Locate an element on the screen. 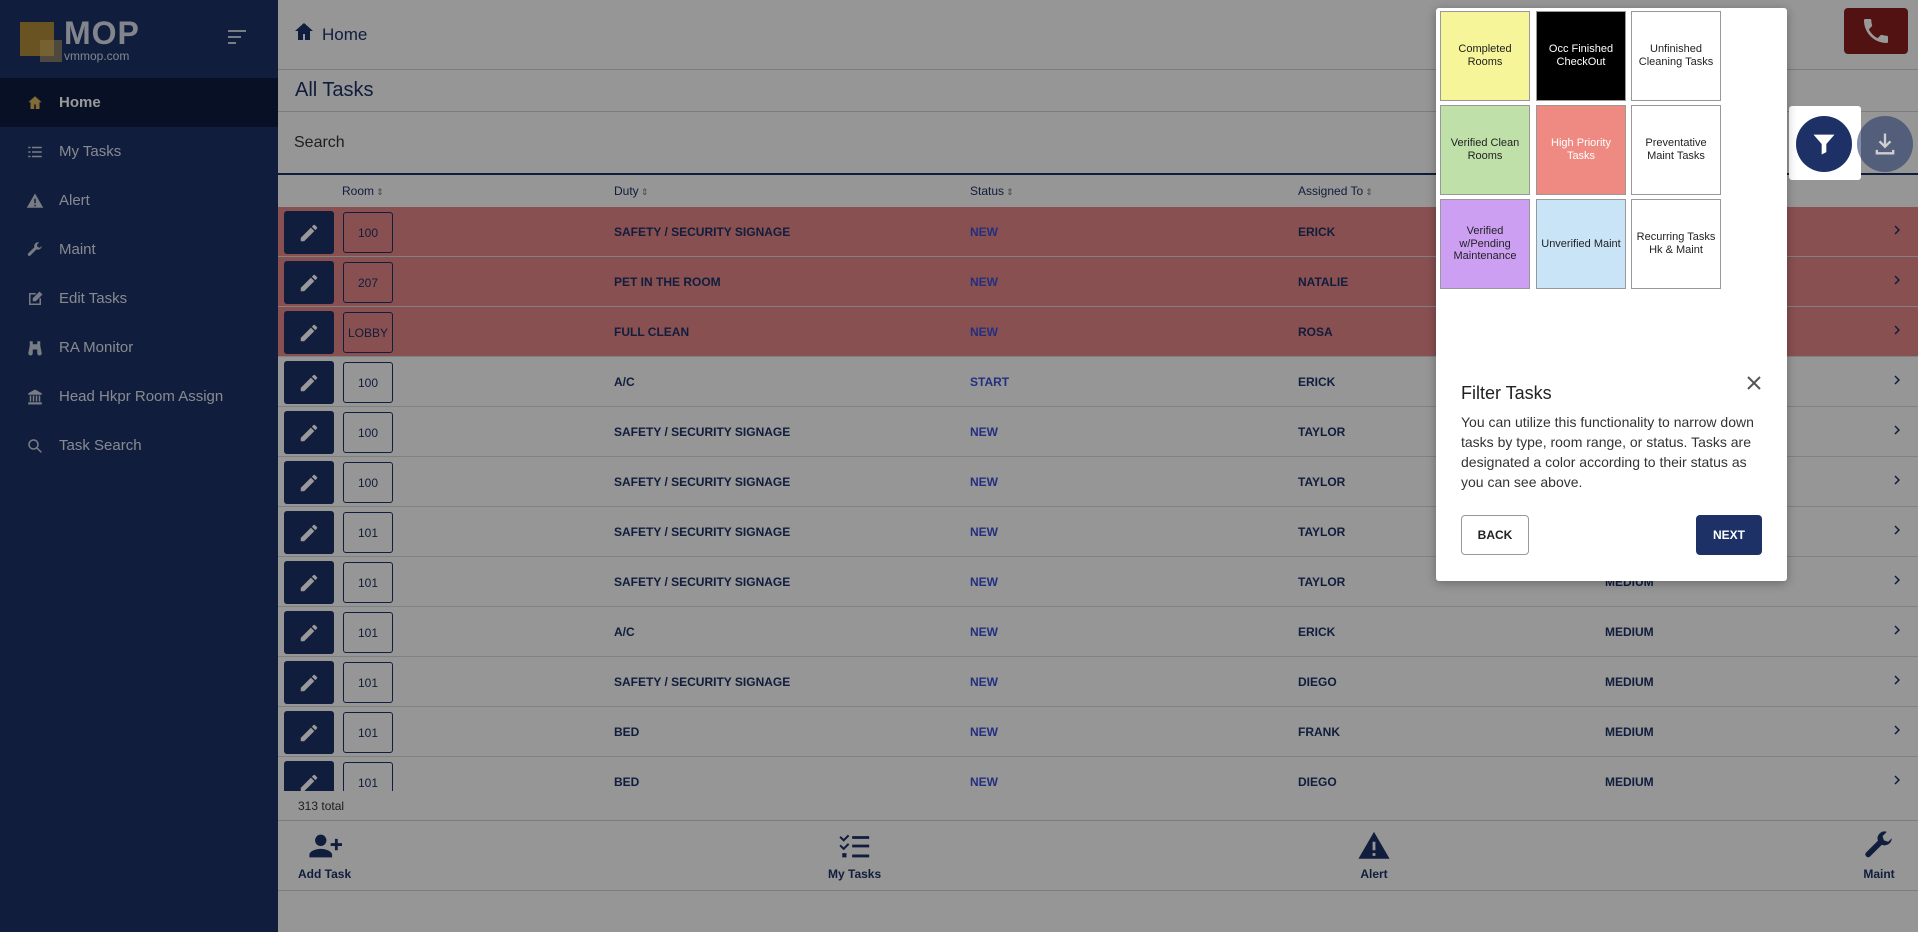  duty-cell: A/C is located at coordinates (624, 382).